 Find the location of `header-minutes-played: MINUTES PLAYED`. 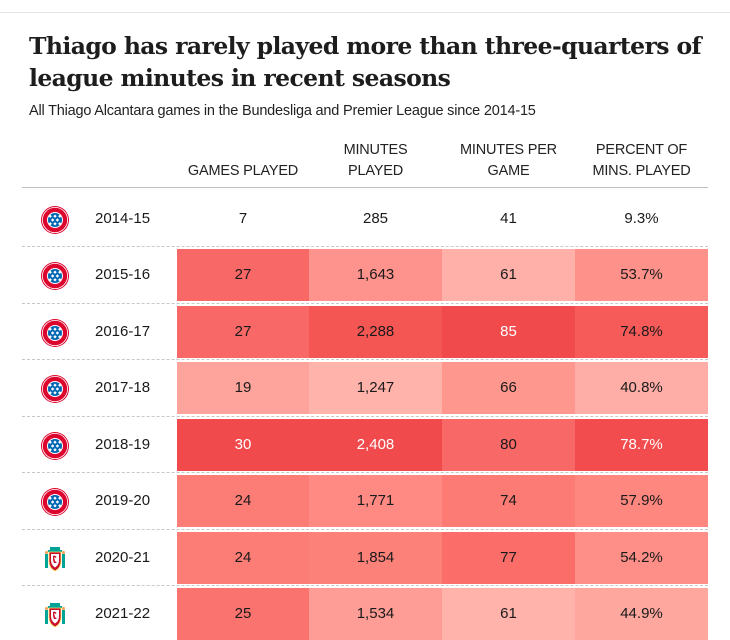

header-minutes-played: MINUTES PLAYED is located at coordinates (375, 161).